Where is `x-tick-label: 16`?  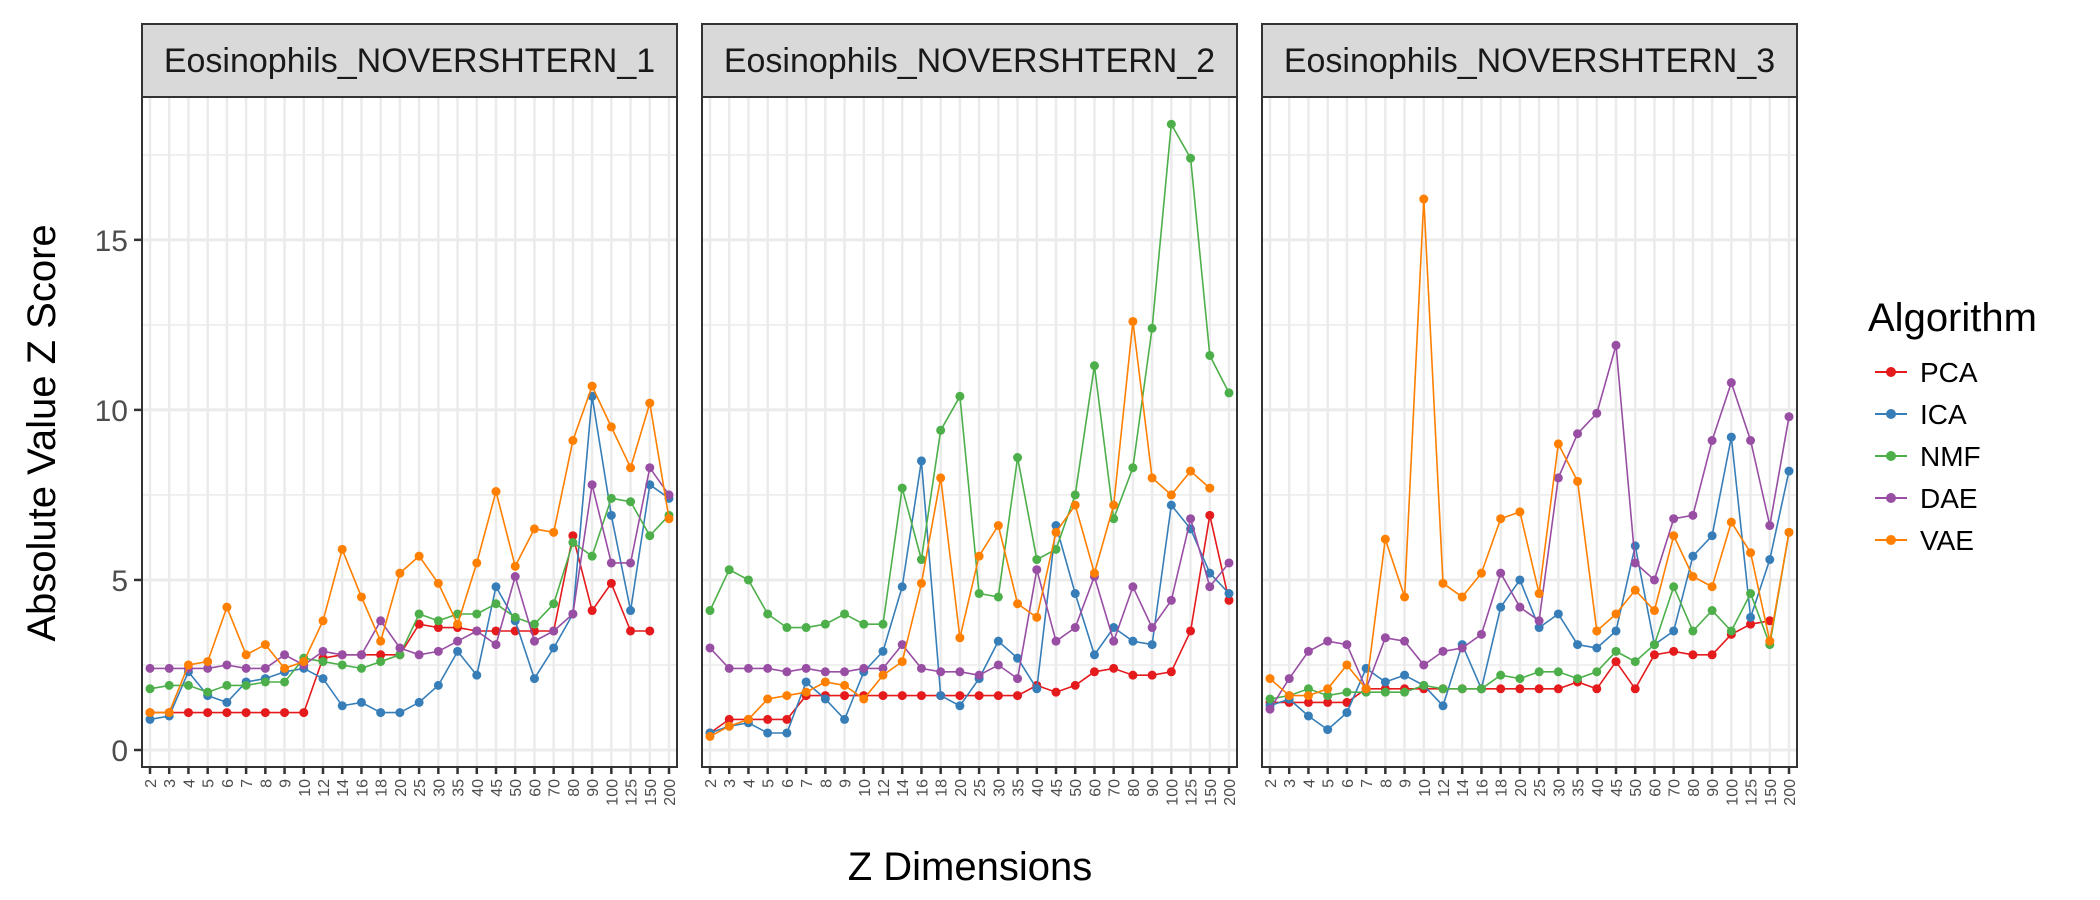
x-tick-label: 16 is located at coordinates (362, 788).